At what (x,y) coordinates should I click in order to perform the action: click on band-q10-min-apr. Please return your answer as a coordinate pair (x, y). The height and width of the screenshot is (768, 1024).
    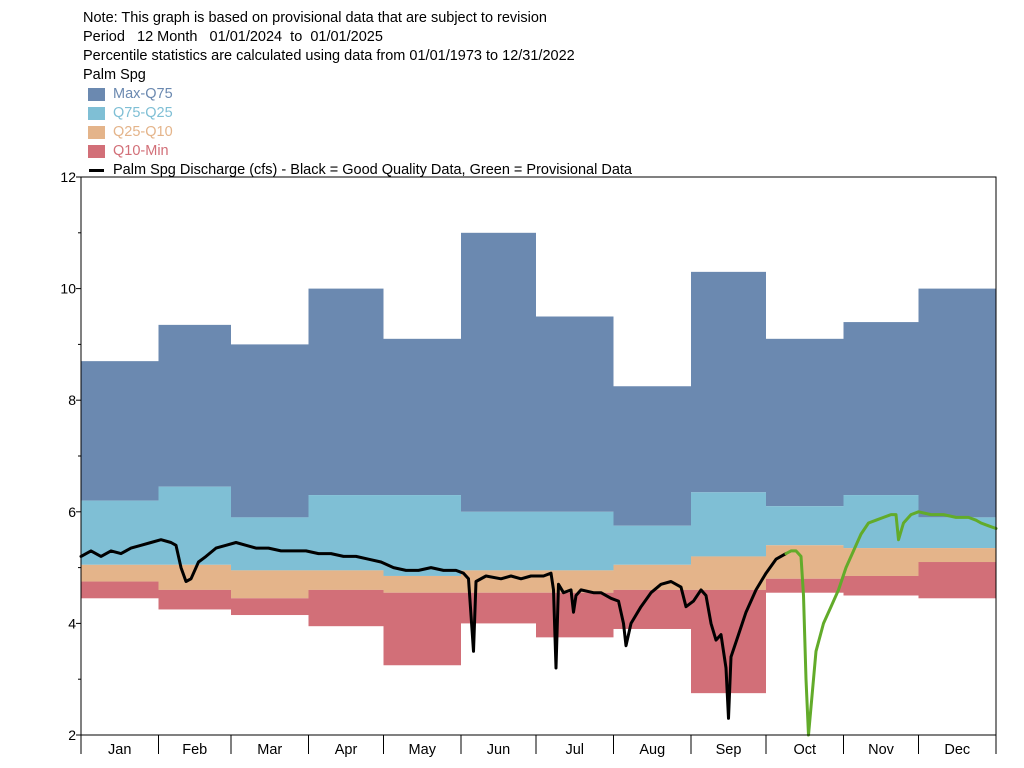
    Looking at the image, I should click on (346, 608).